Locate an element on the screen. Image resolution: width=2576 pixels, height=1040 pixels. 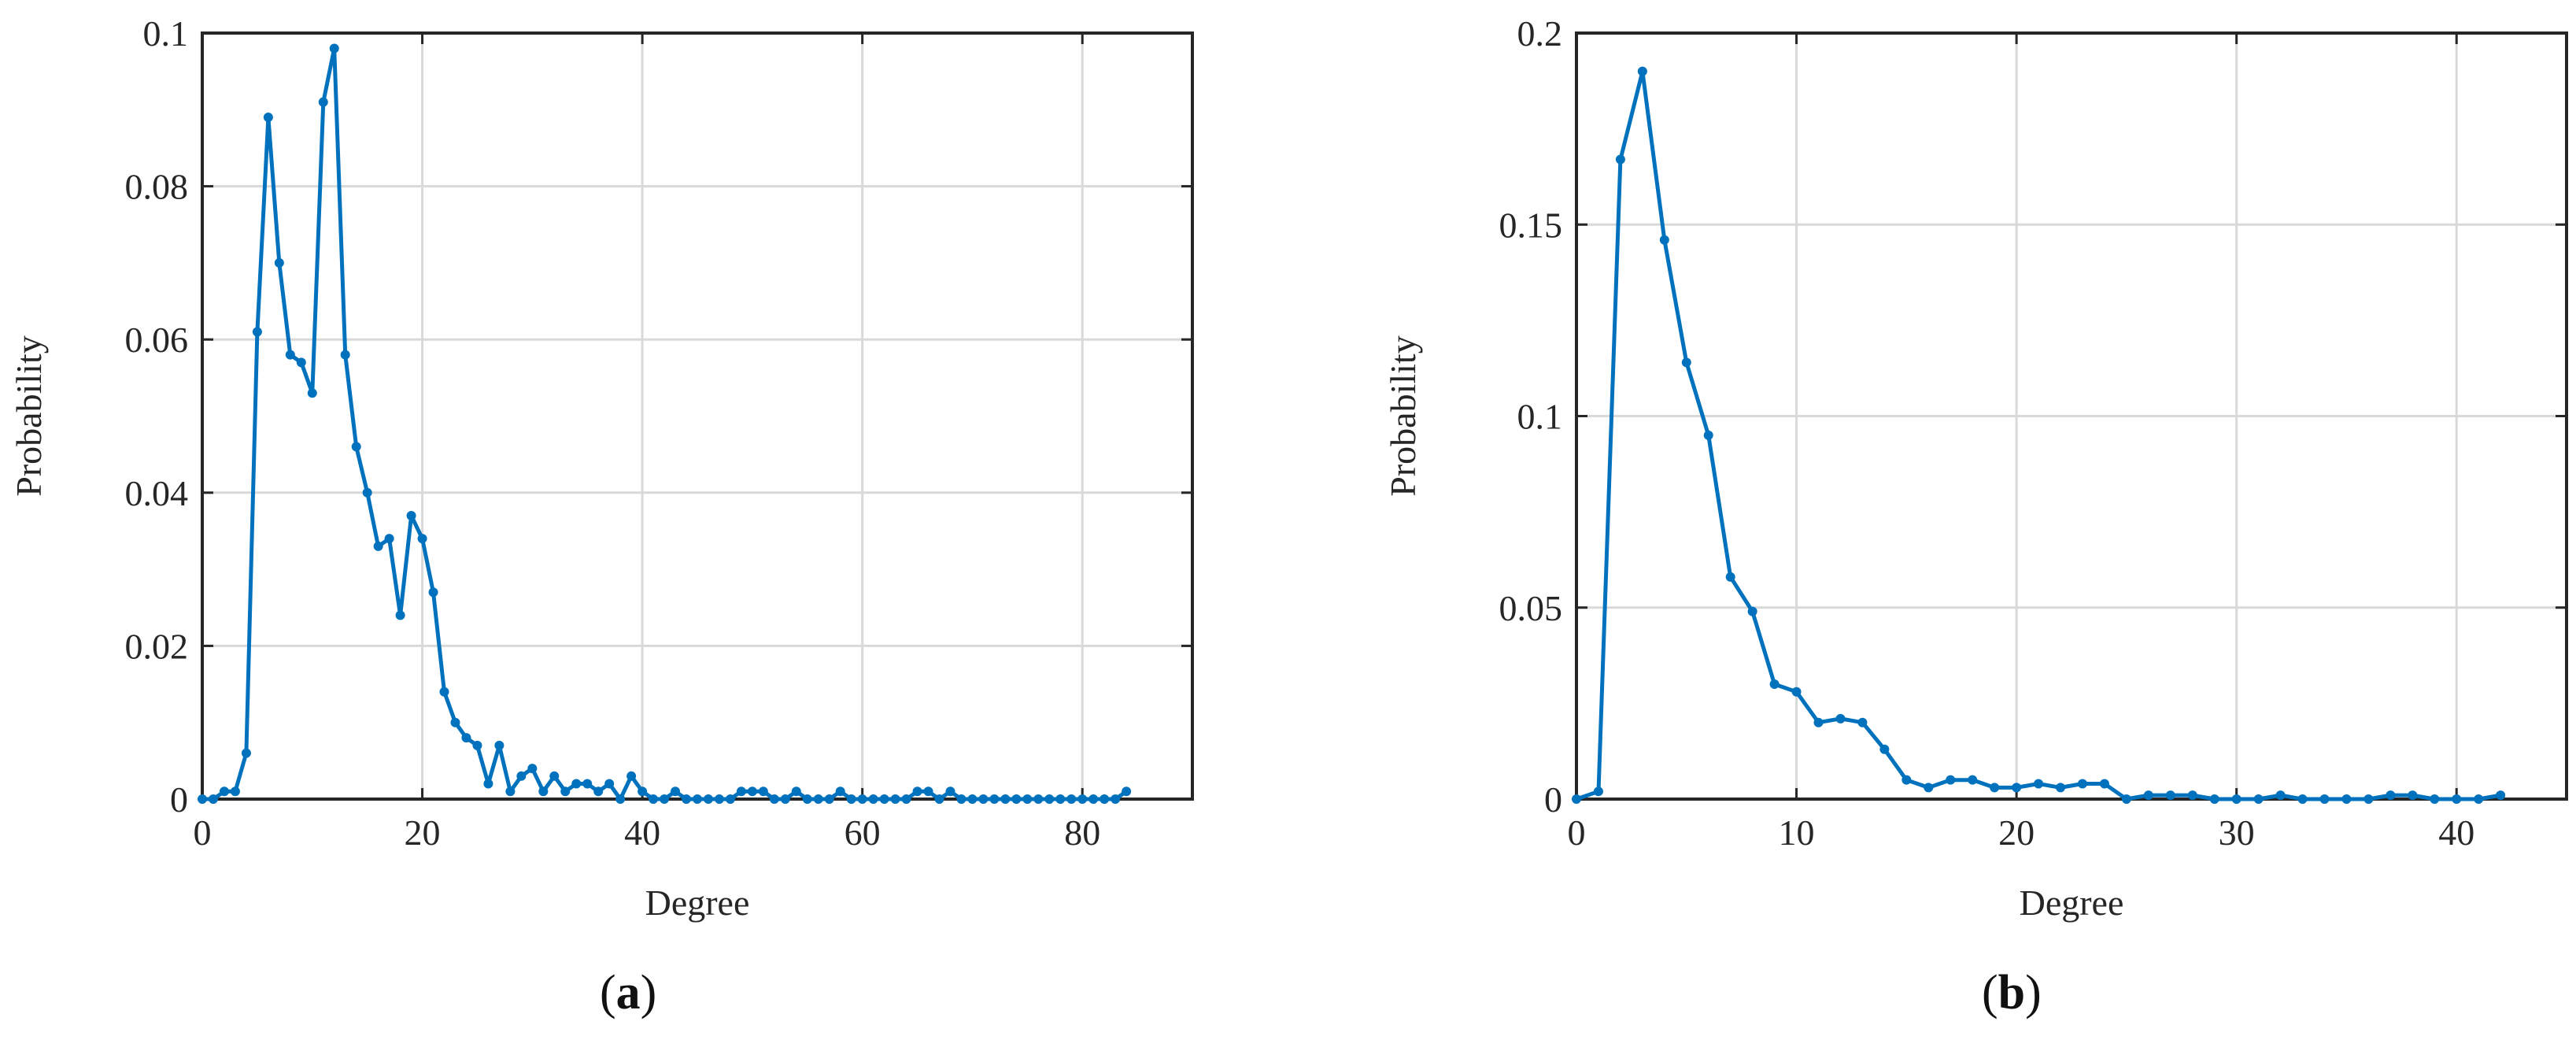
panel-a-ytick-label: 0.08 is located at coordinates (157, 187).